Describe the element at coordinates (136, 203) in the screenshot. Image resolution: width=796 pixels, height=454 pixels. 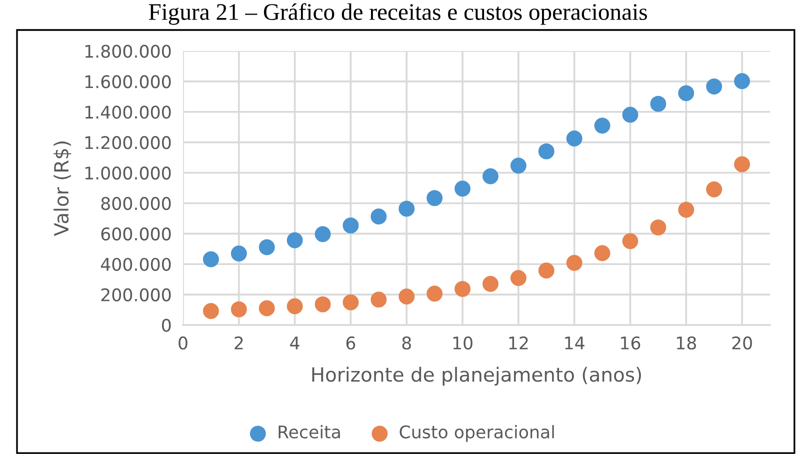
I see `y-tick-label: 800.000` at that location.